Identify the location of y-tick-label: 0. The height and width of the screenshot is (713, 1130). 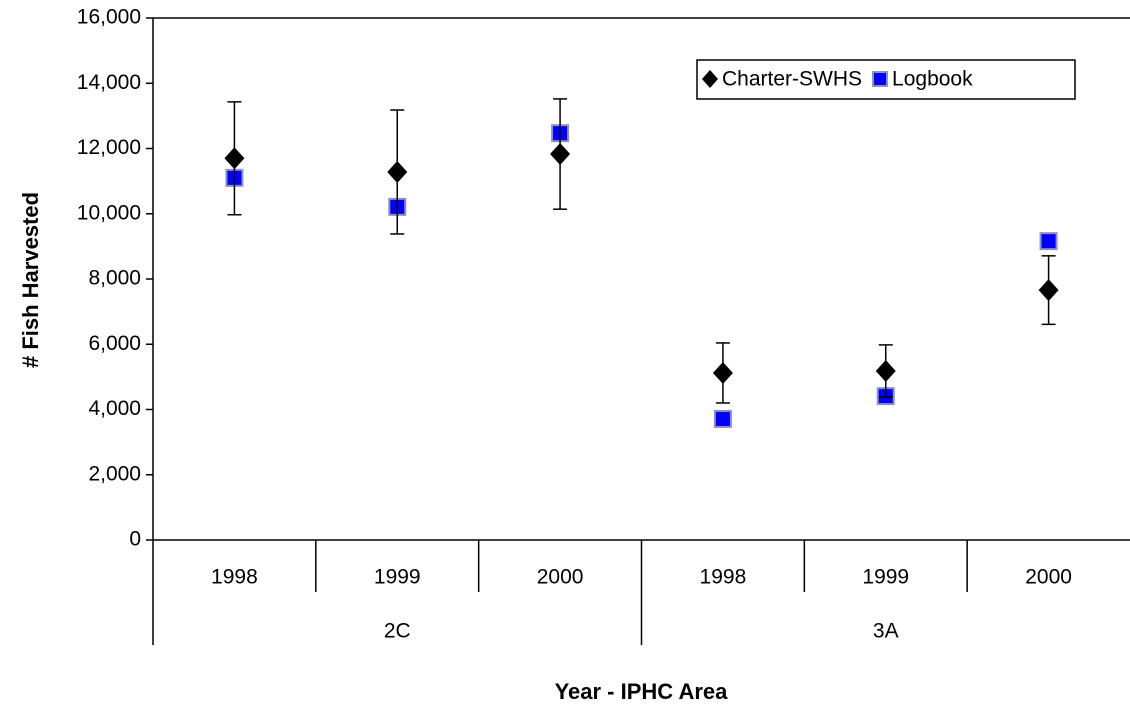
(135, 539).